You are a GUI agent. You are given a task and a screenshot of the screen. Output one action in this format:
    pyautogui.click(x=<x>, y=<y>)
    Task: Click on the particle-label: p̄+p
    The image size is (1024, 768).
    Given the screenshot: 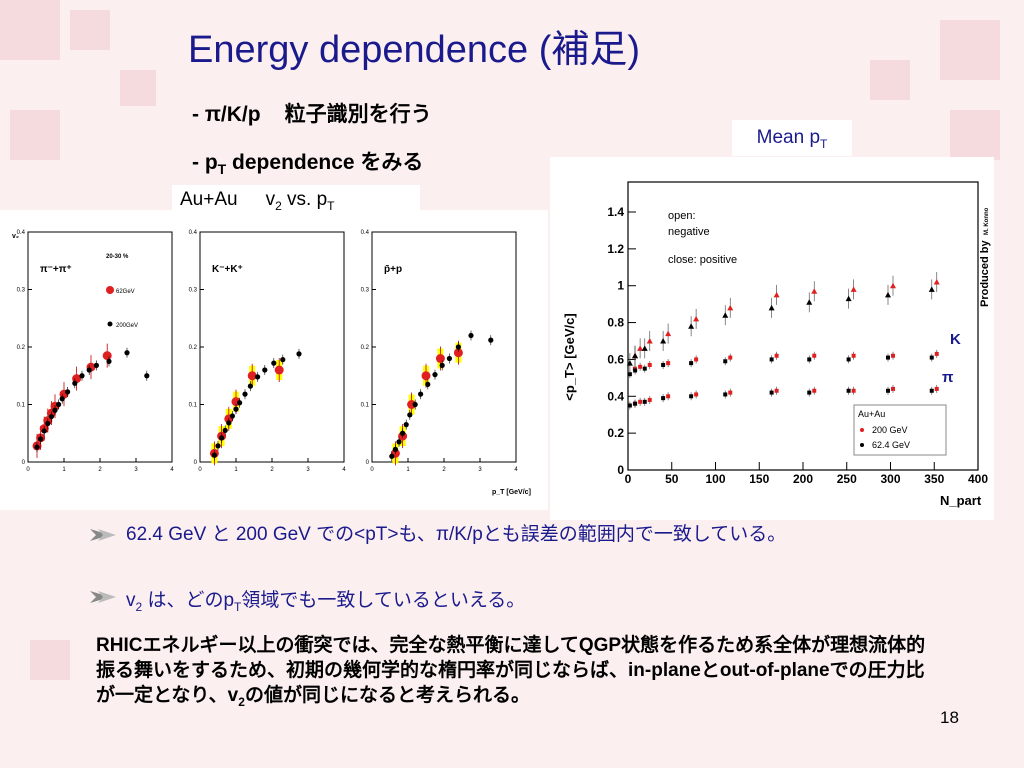 What is the action you would take?
    pyautogui.click(x=393, y=269)
    